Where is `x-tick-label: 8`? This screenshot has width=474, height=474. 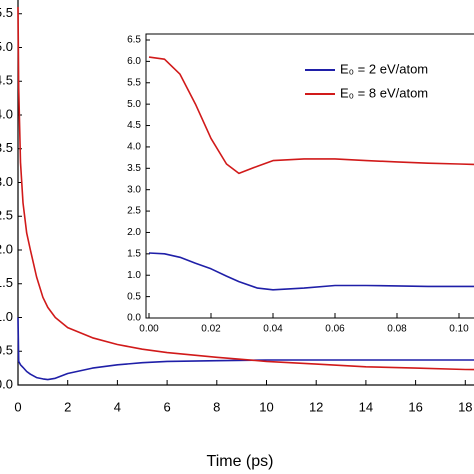 x-tick-label: 8 is located at coordinates (216, 406).